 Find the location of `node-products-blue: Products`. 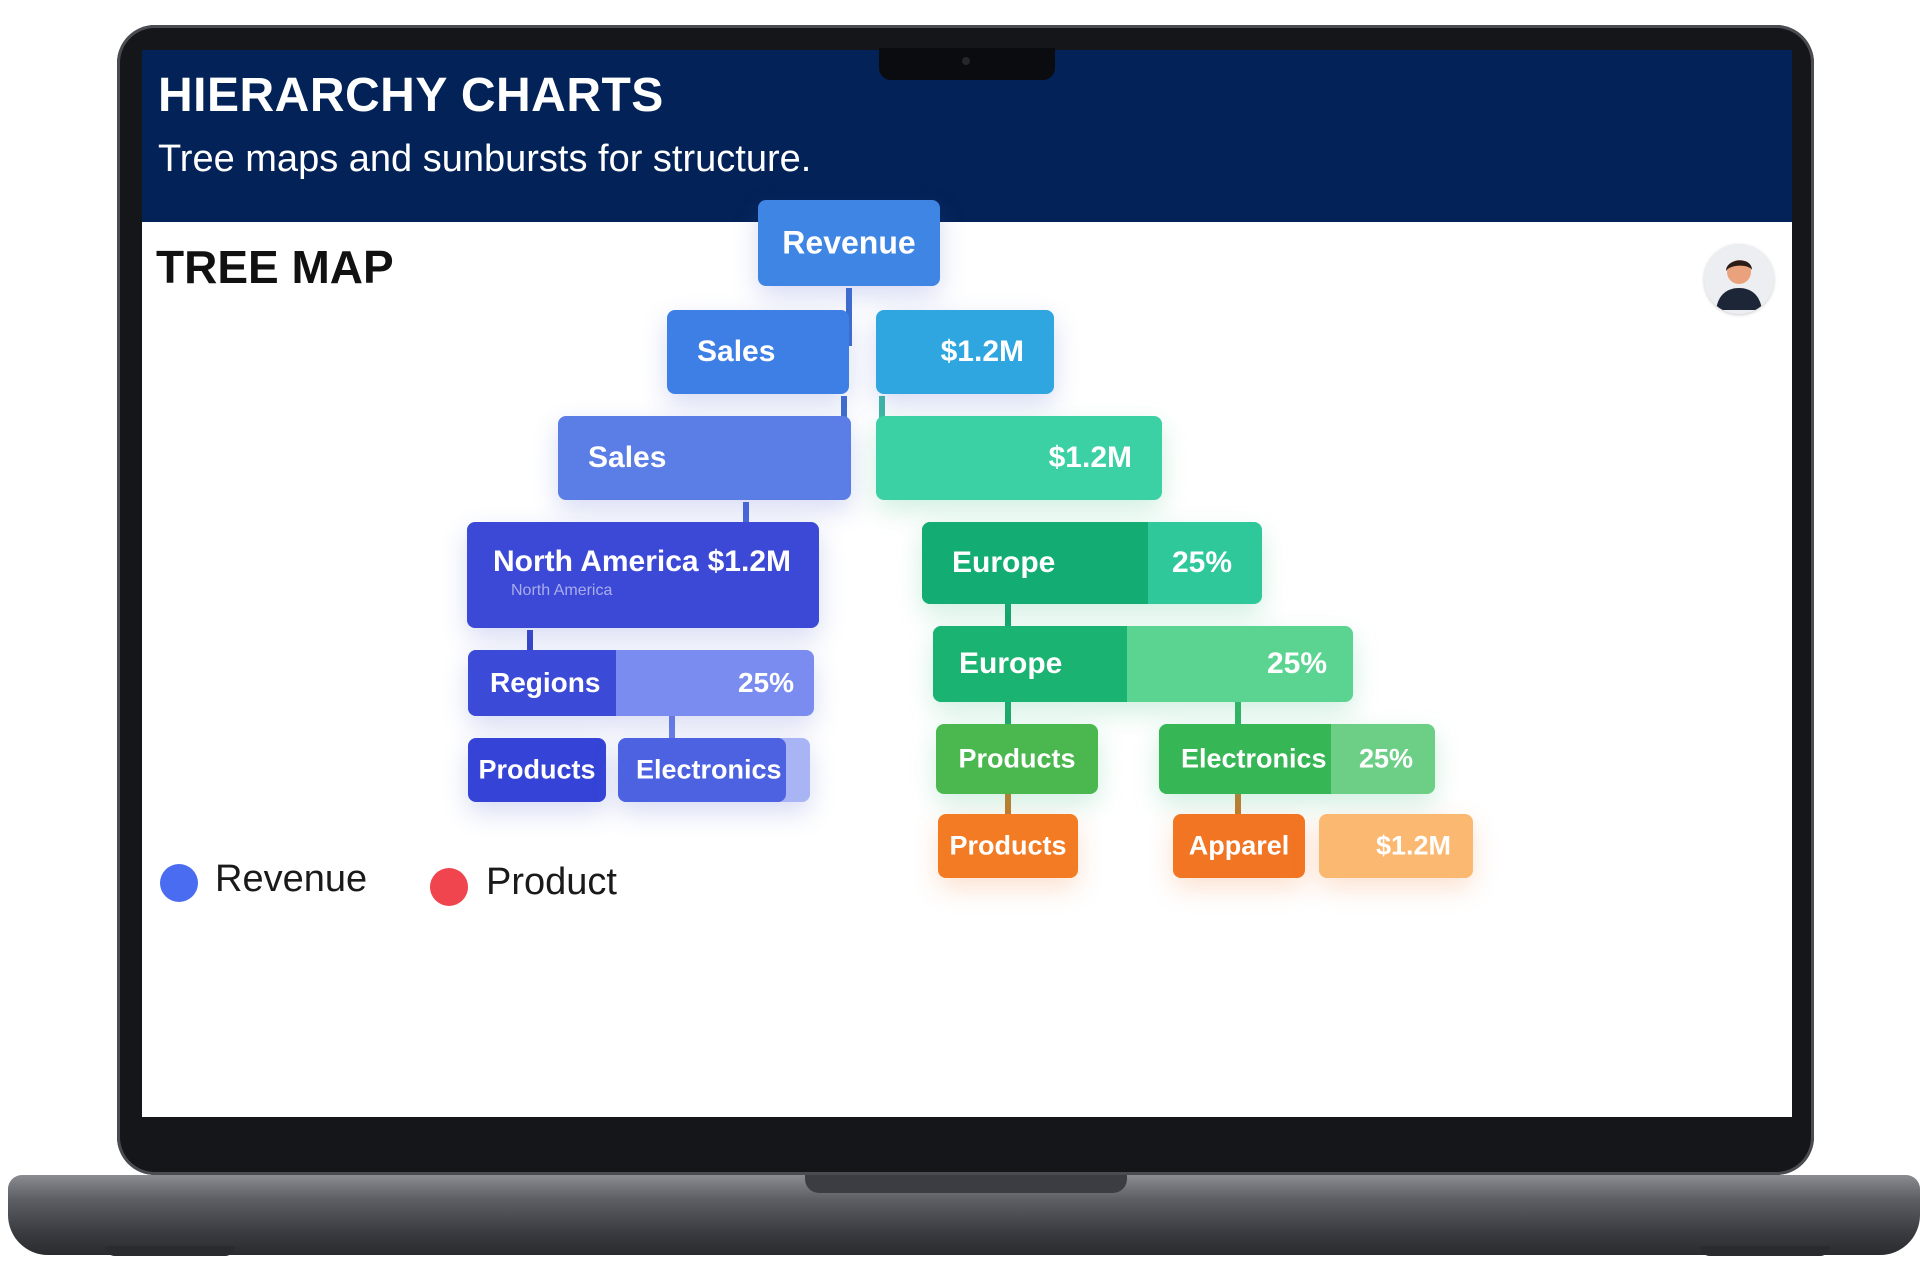

node-products-blue: Products is located at coordinates (537, 770).